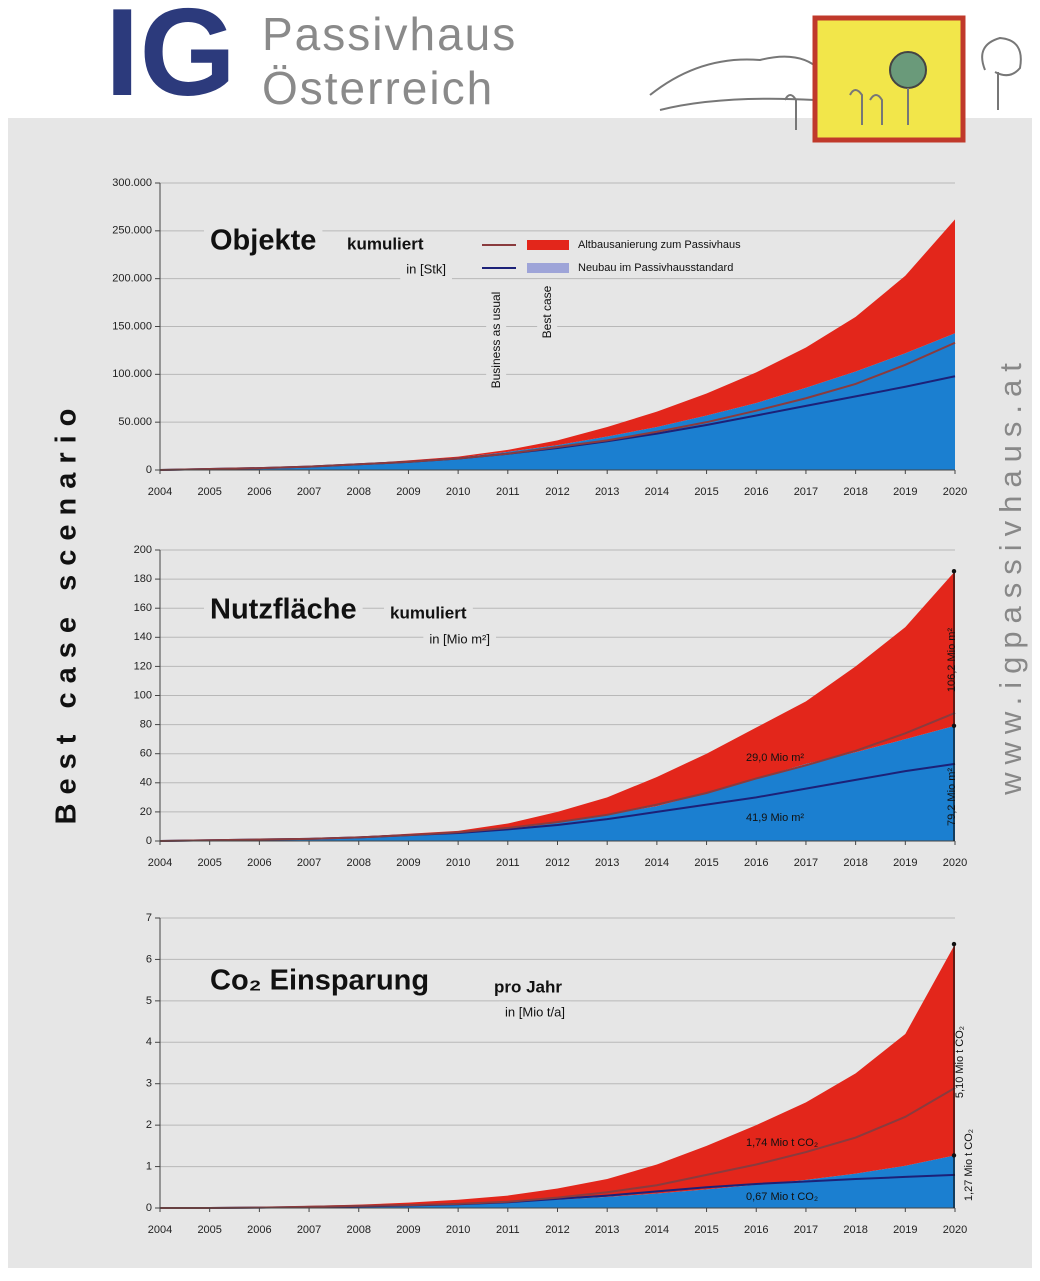 The height and width of the screenshot is (1281, 1040). I want to click on y-tick-label: 2, so click(149, 1125).